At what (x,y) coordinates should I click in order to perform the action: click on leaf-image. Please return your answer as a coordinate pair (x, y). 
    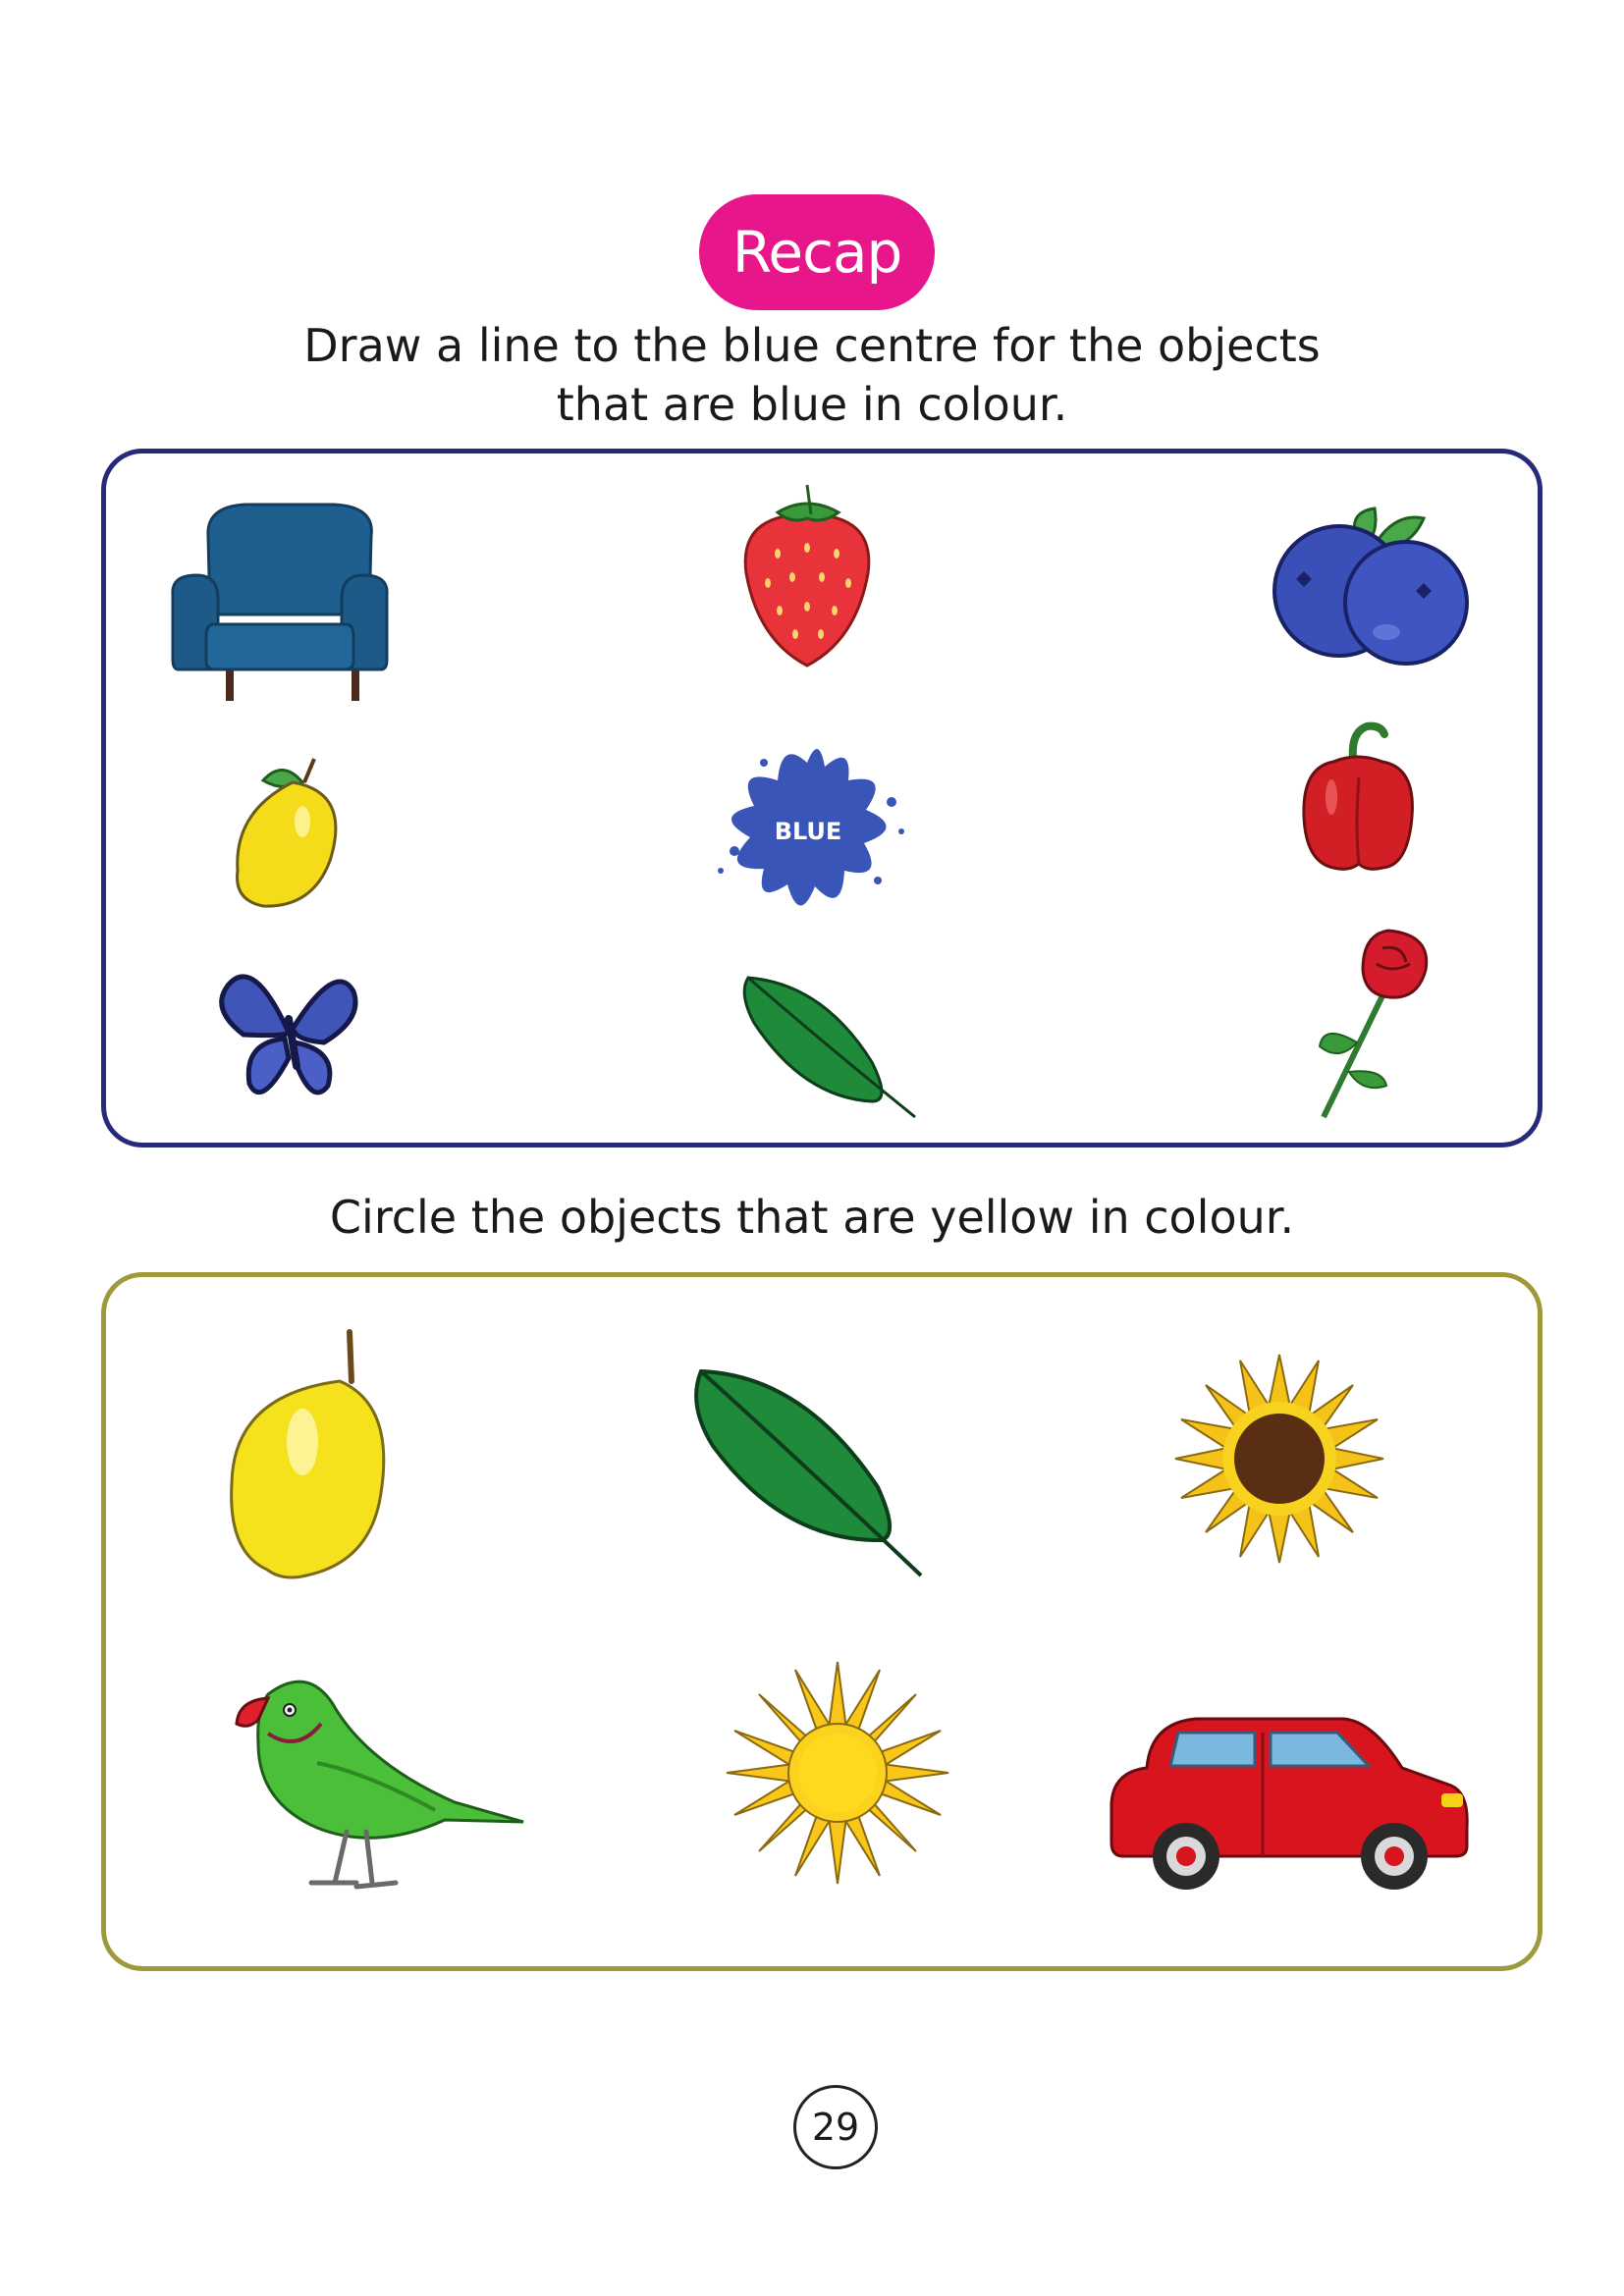
    Looking at the image, I should click on (827, 1043).